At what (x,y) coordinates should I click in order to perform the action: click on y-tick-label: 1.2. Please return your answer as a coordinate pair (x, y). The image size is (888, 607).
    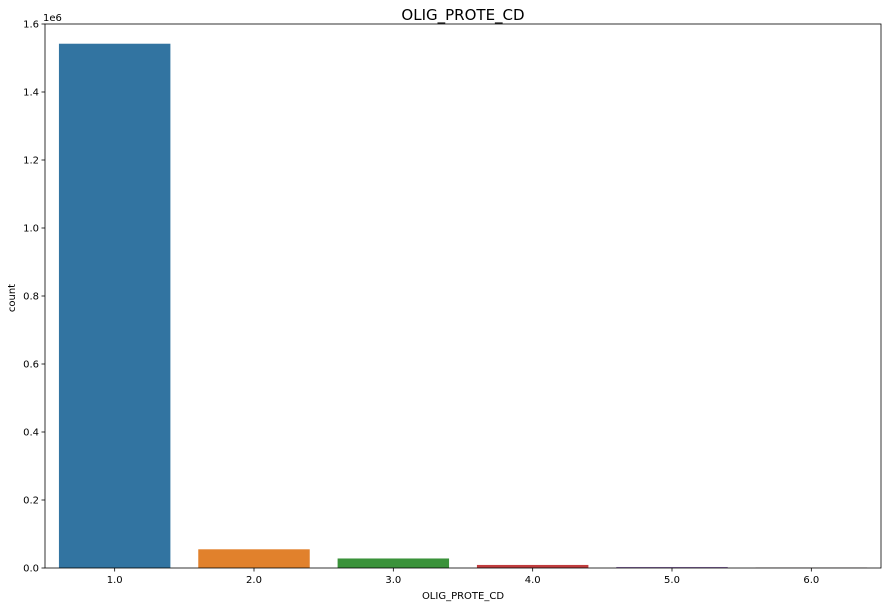
    Looking at the image, I should click on (31, 161).